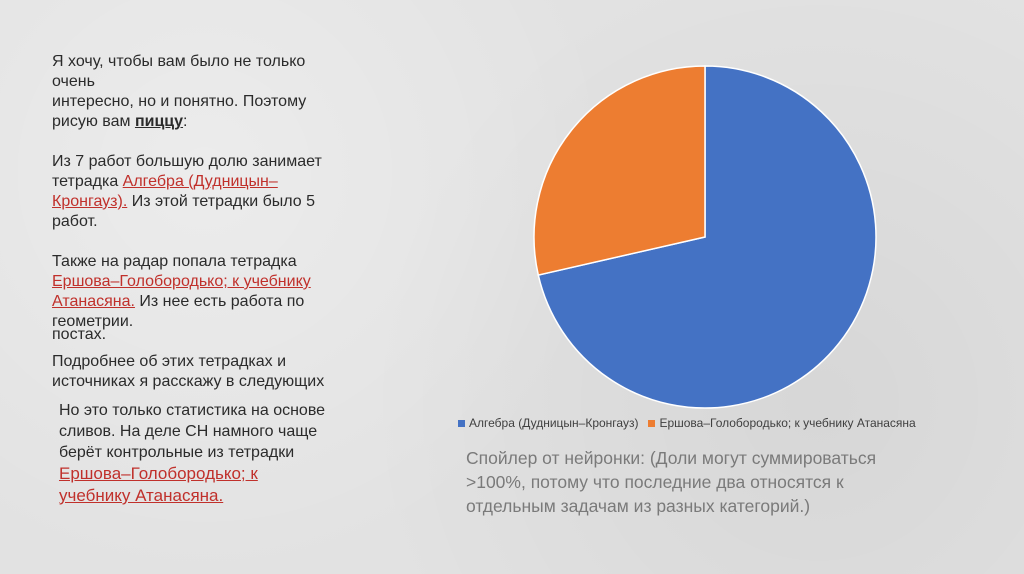 The image size is (1024, 574). Describe the element at coordinates (141, 495) in the screenshot. I see `overlap-link-b: учебнику Атанасяна.` at that location.